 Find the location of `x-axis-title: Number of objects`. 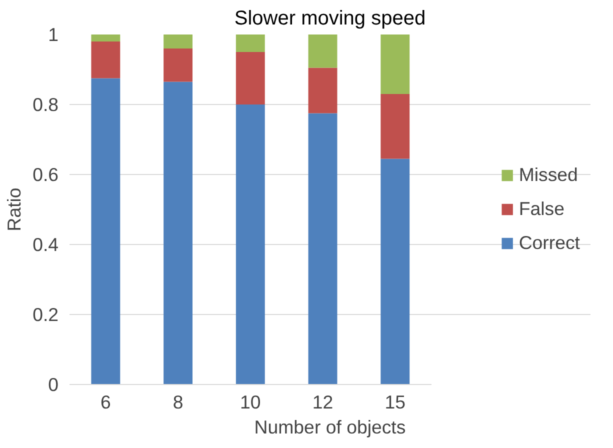

x-axis-title: Number of objects is located at coordinates (330, 427).